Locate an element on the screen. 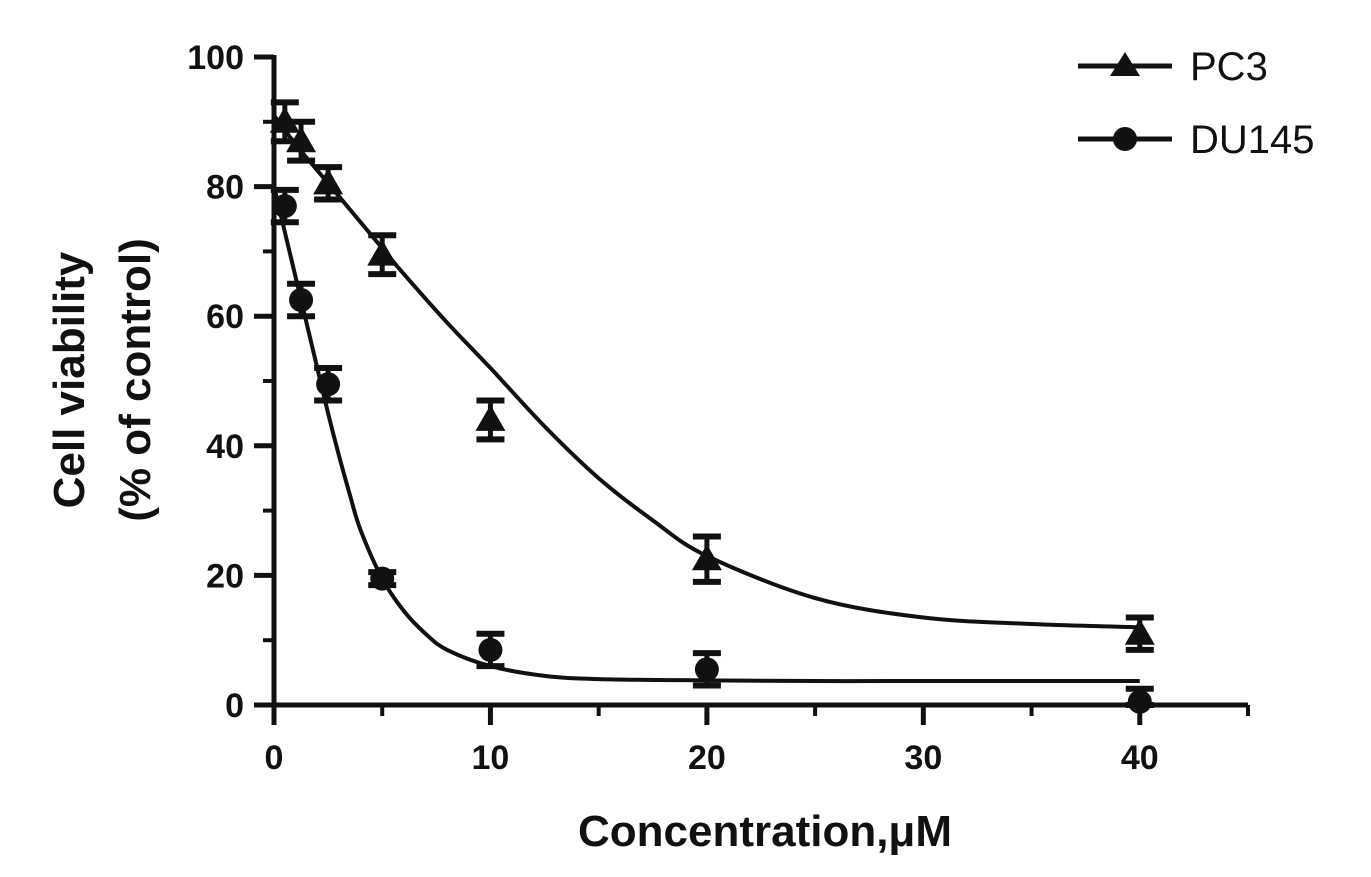  legend-label-du145: DU145 is located at coordinates (1252, 140).